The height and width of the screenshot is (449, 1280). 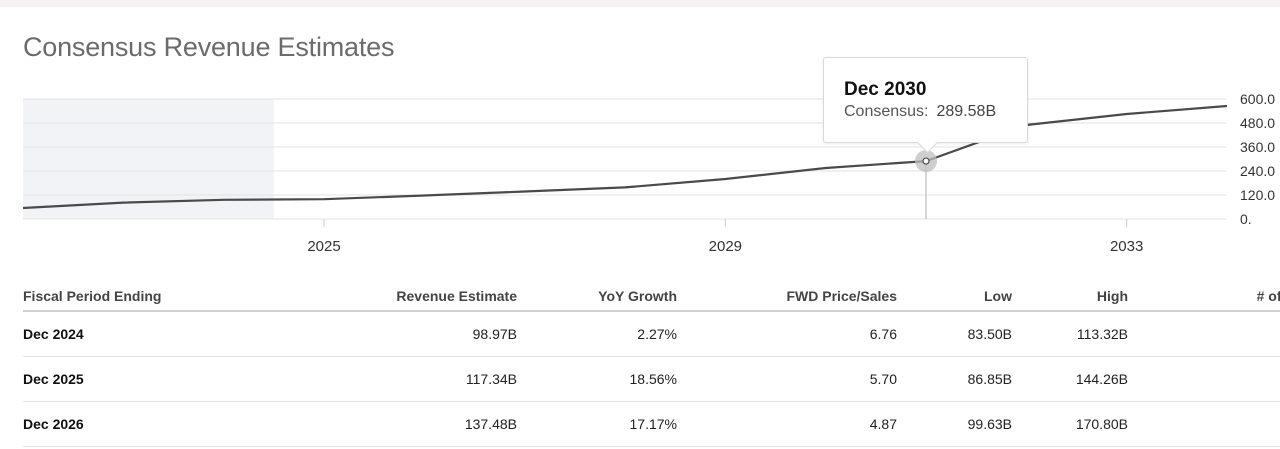 What do you see at coordinates (597, 424) in the screenshot?
I see `cell-yoy: 17.17%` at bounding box center [597, 424].